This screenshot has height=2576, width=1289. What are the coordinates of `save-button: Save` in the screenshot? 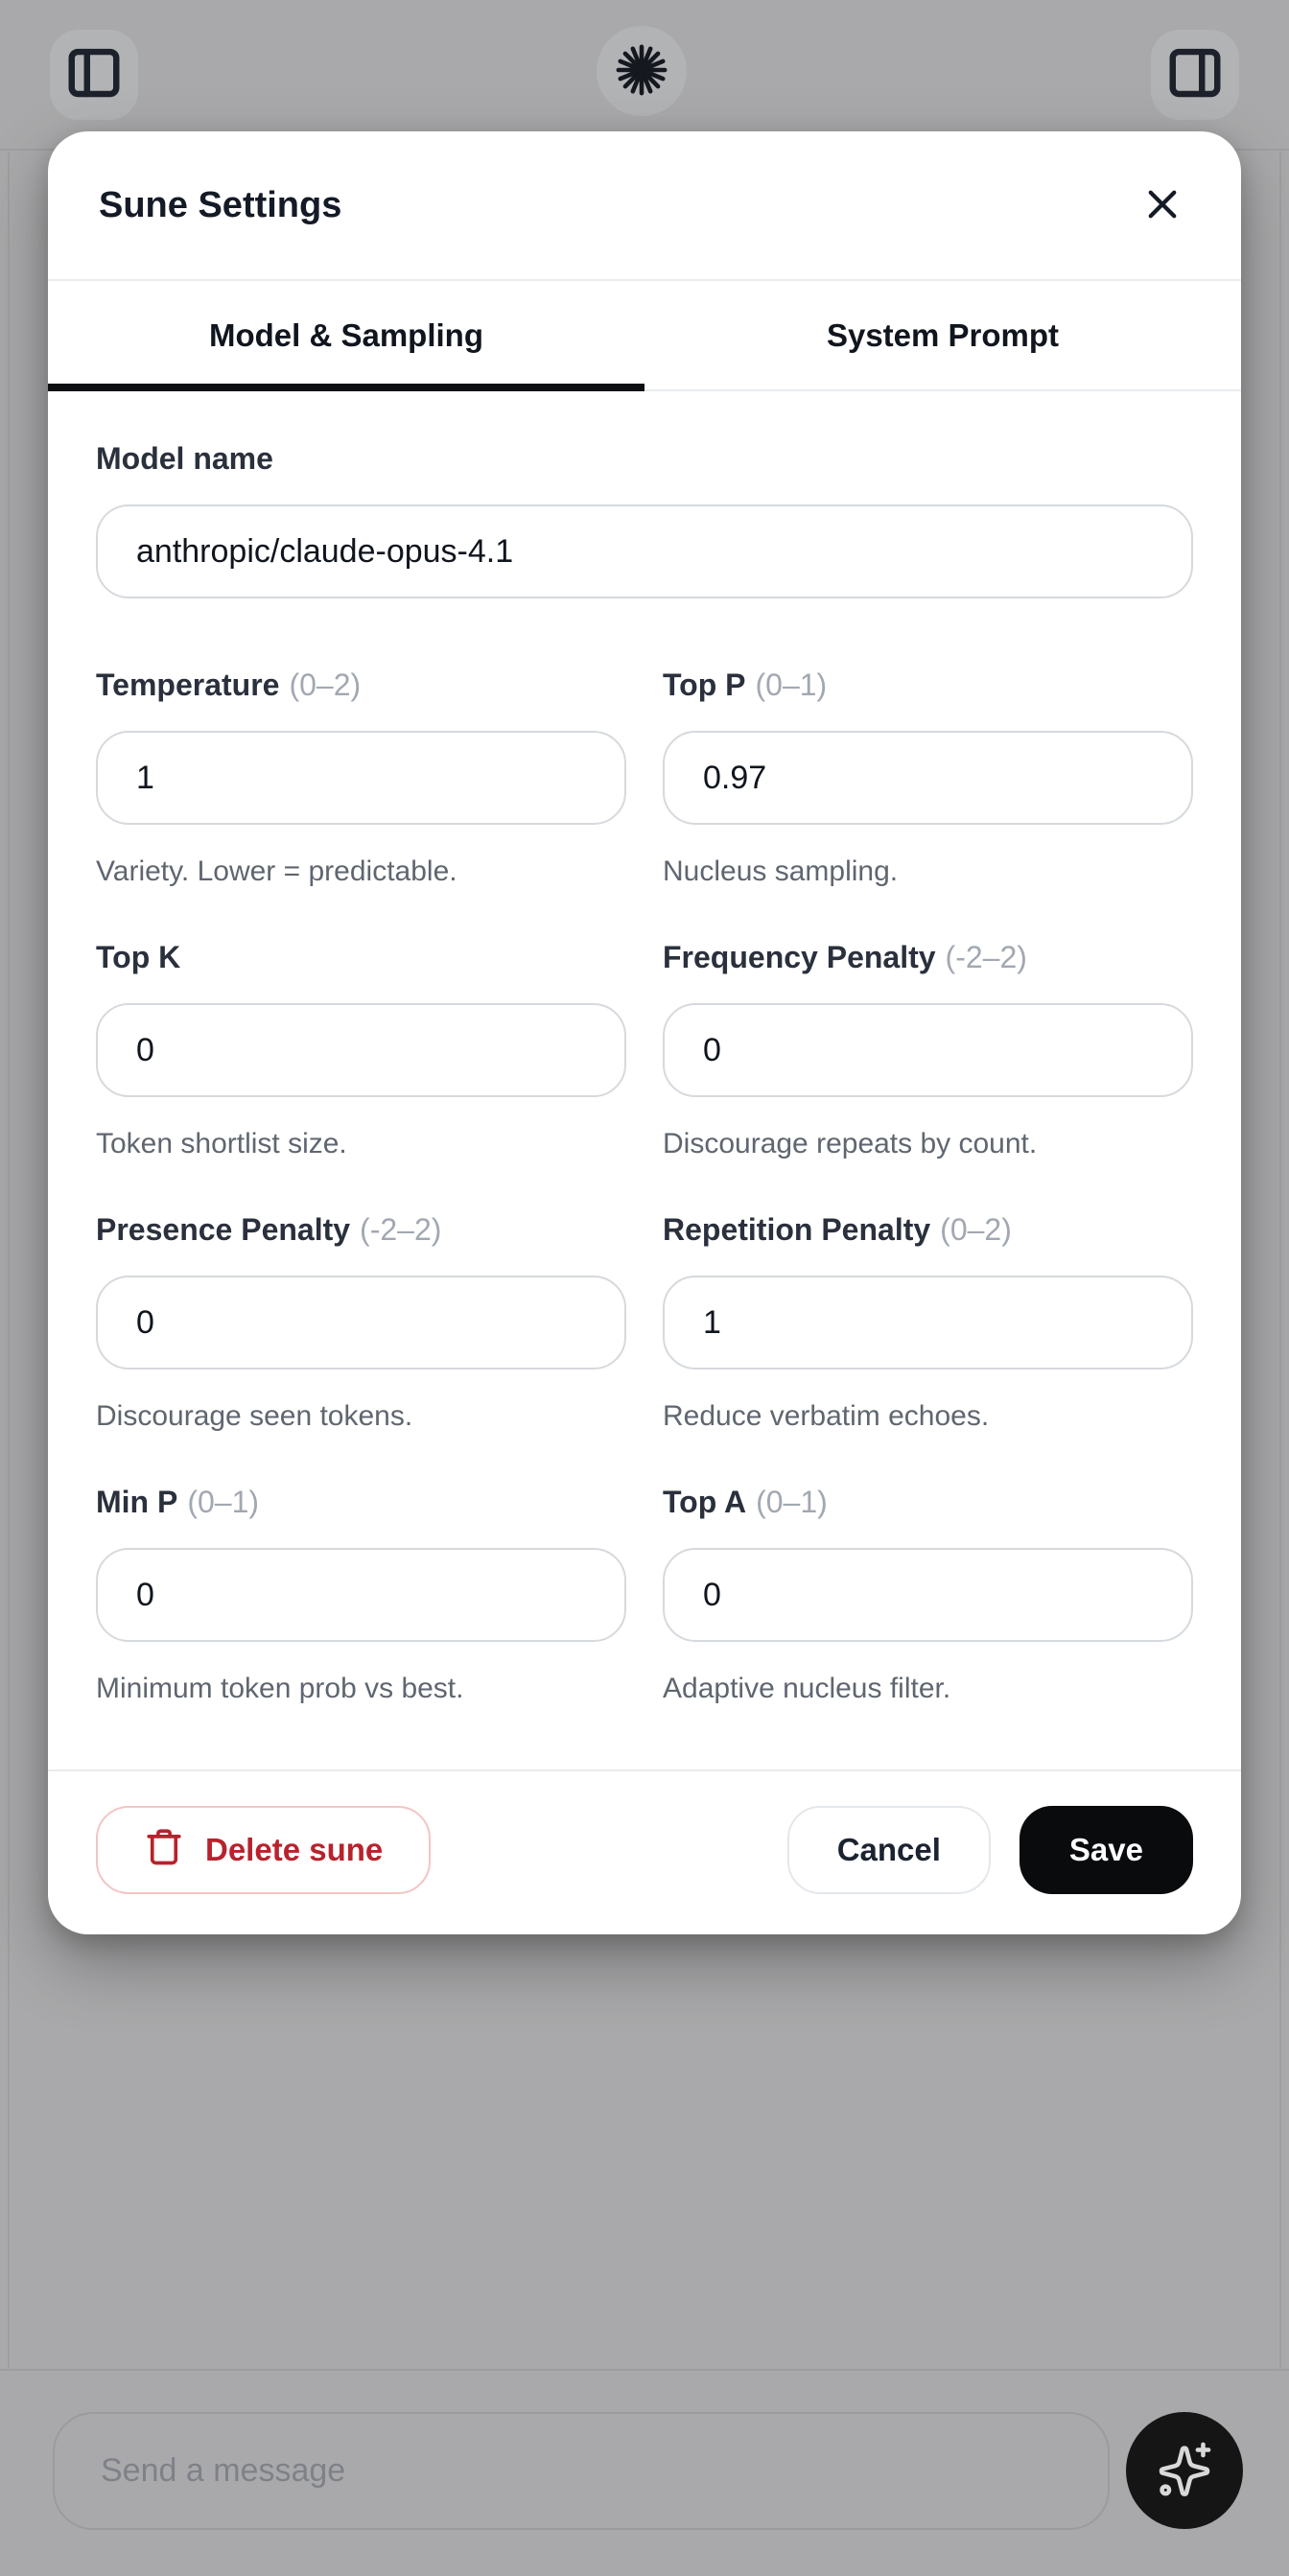 It's located at (1106, 1850).